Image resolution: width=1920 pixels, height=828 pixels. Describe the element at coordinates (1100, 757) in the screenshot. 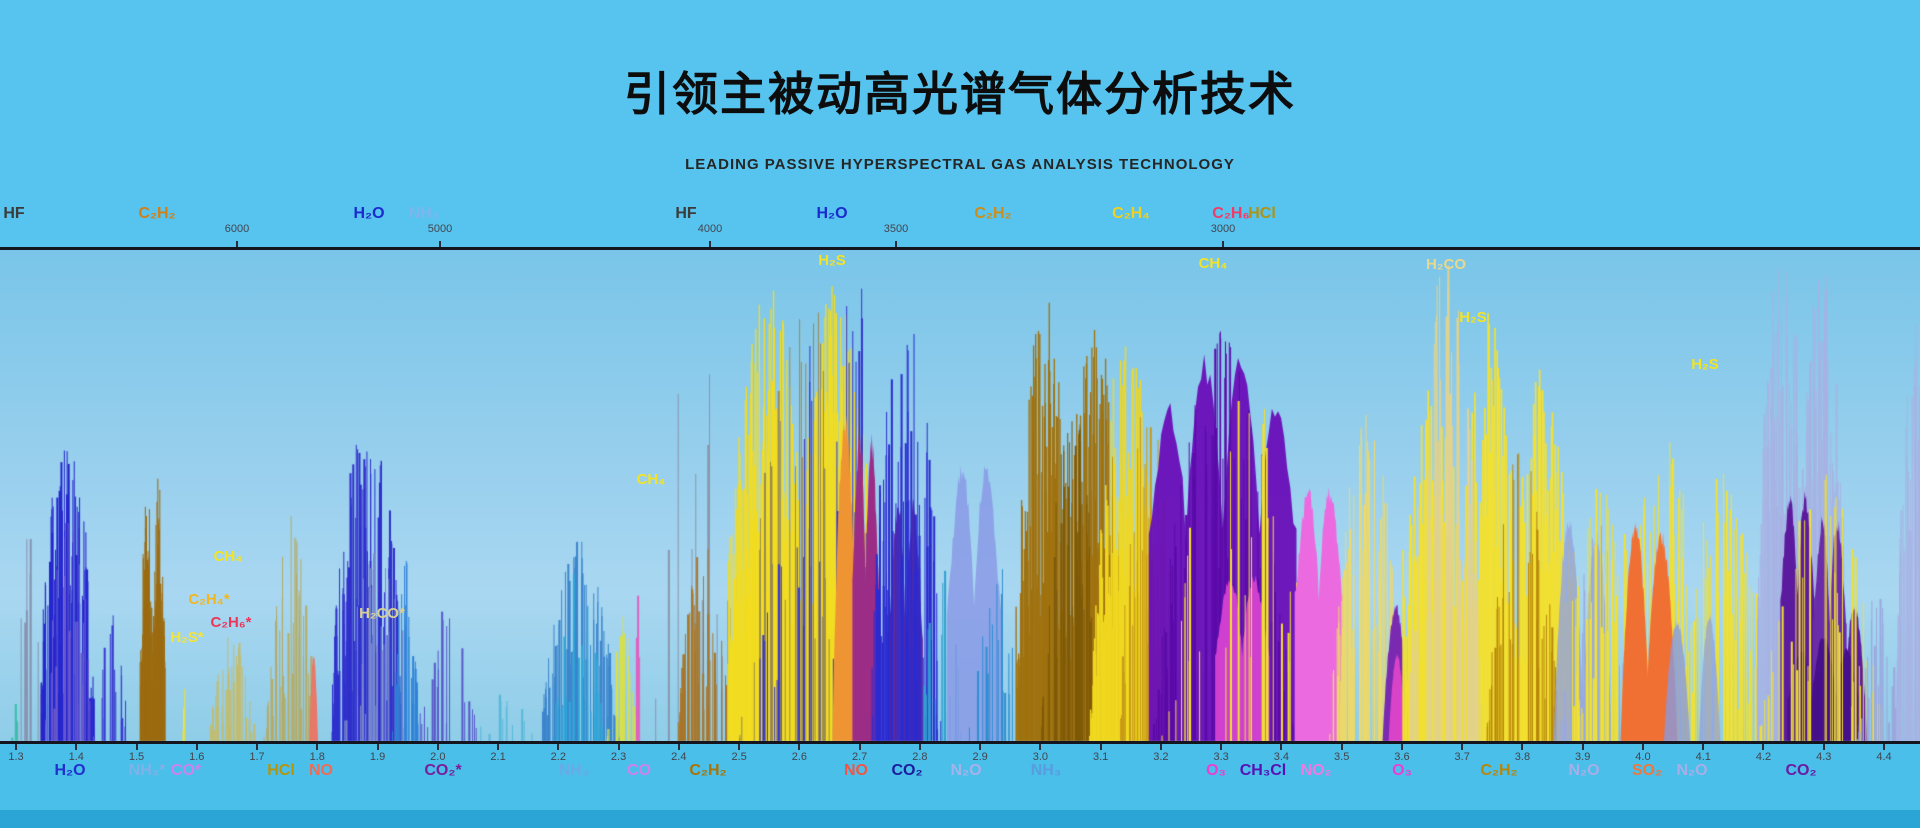

I see `wavelength-tick-label: 3.1` at that location.